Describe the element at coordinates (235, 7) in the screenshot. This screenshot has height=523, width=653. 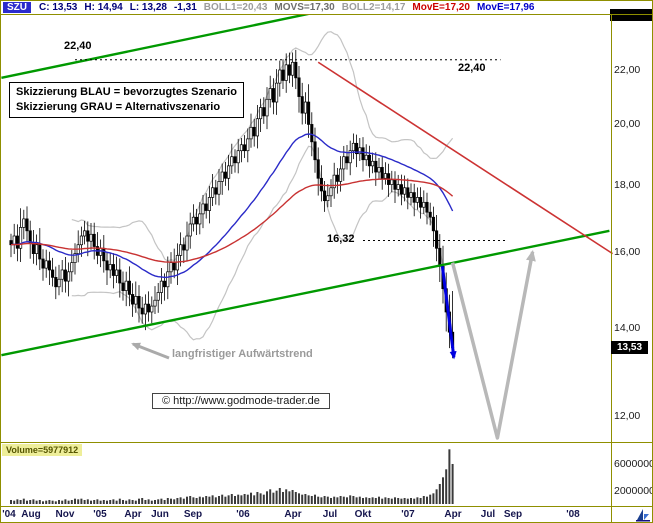
I see `indicator-boll1: BOLL1=20,43` at that location.